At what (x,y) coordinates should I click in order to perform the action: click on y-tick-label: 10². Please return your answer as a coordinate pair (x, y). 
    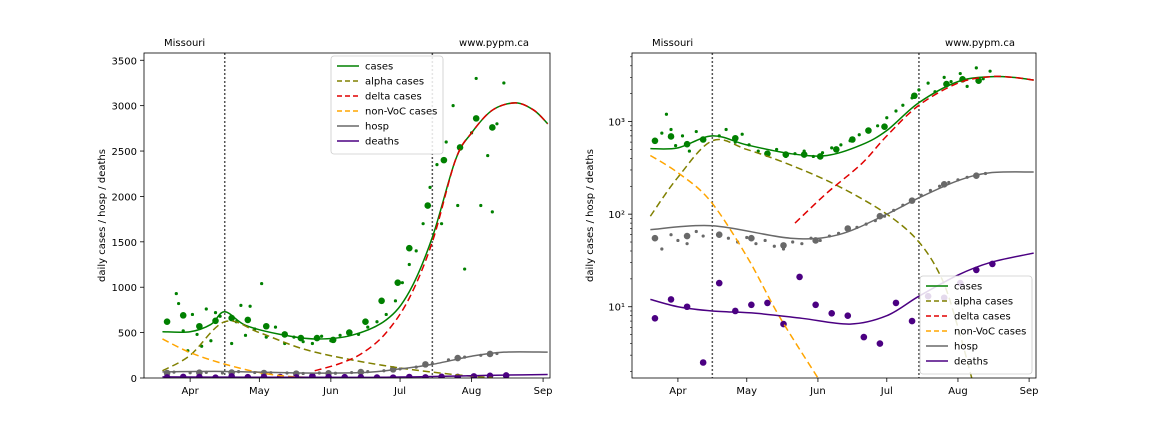
    Looking at the image, I should click on (616, 215).